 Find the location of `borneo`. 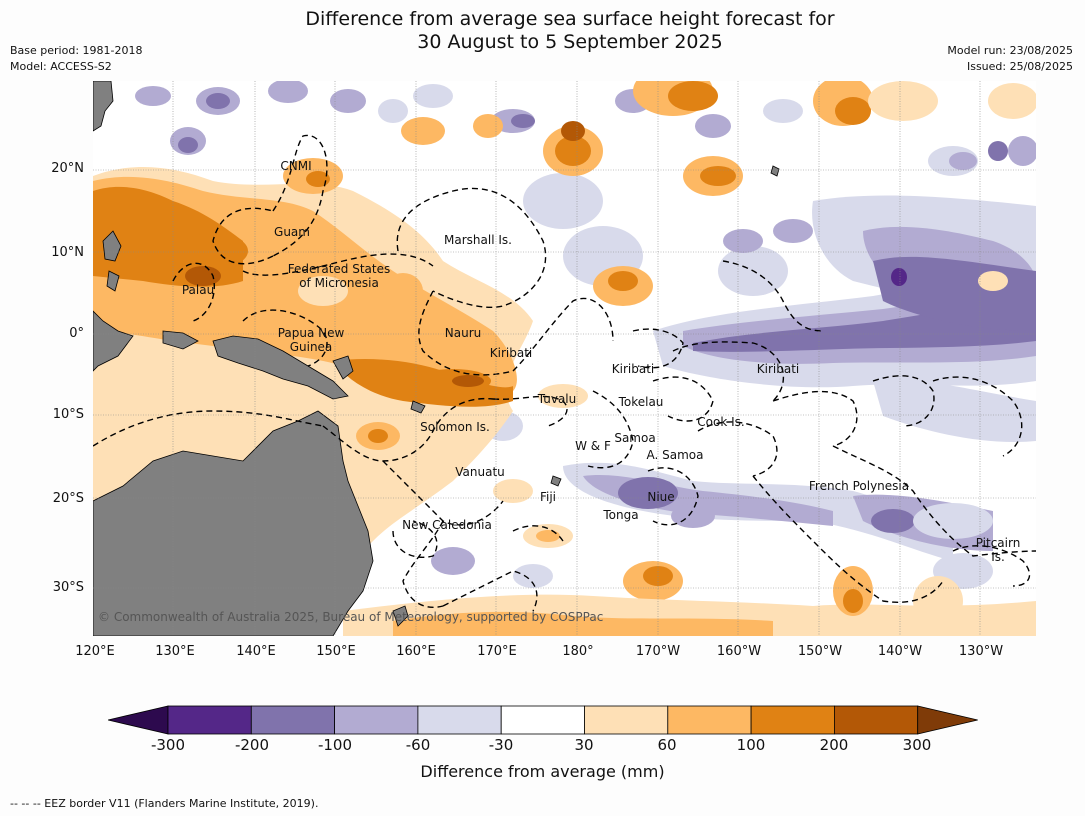

borneo is located at coordinates (113, 341).